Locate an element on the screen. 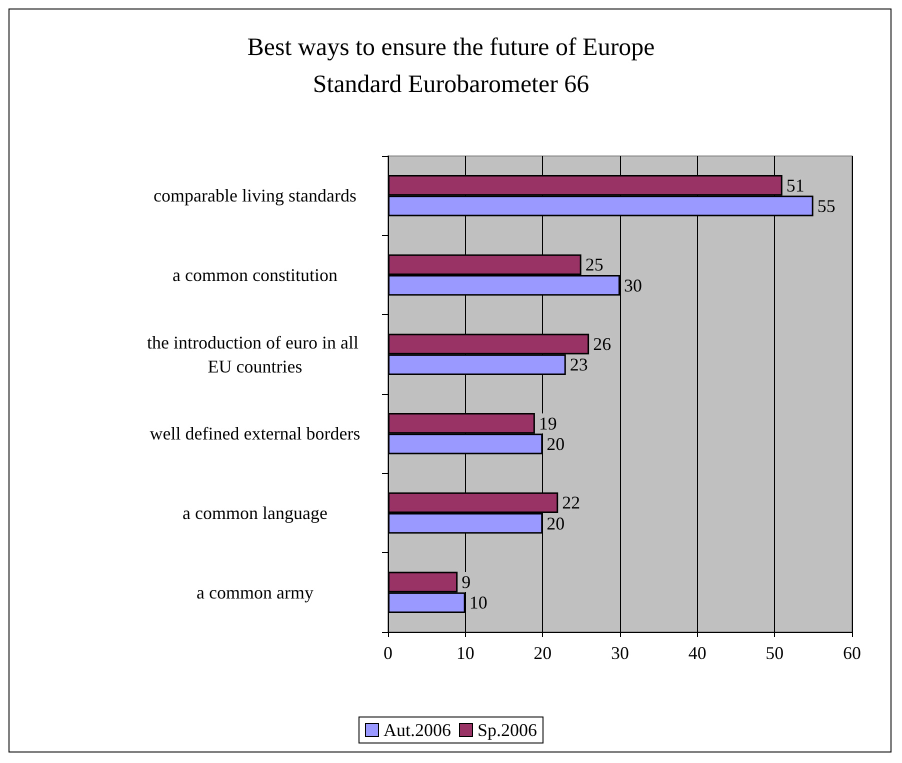 Image resolution: width=902 pixels, height=763 pixels. legend-label: Sp.2006 is located at coordinates (507, 730).